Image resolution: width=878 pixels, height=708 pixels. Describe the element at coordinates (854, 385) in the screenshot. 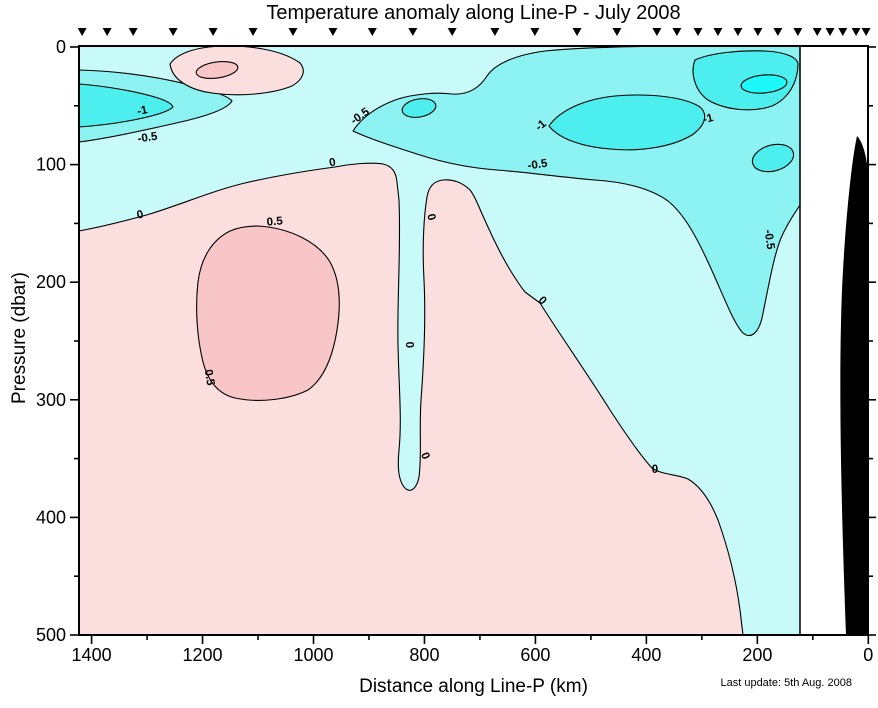

I see `bathymetry-silhouette` at that location.